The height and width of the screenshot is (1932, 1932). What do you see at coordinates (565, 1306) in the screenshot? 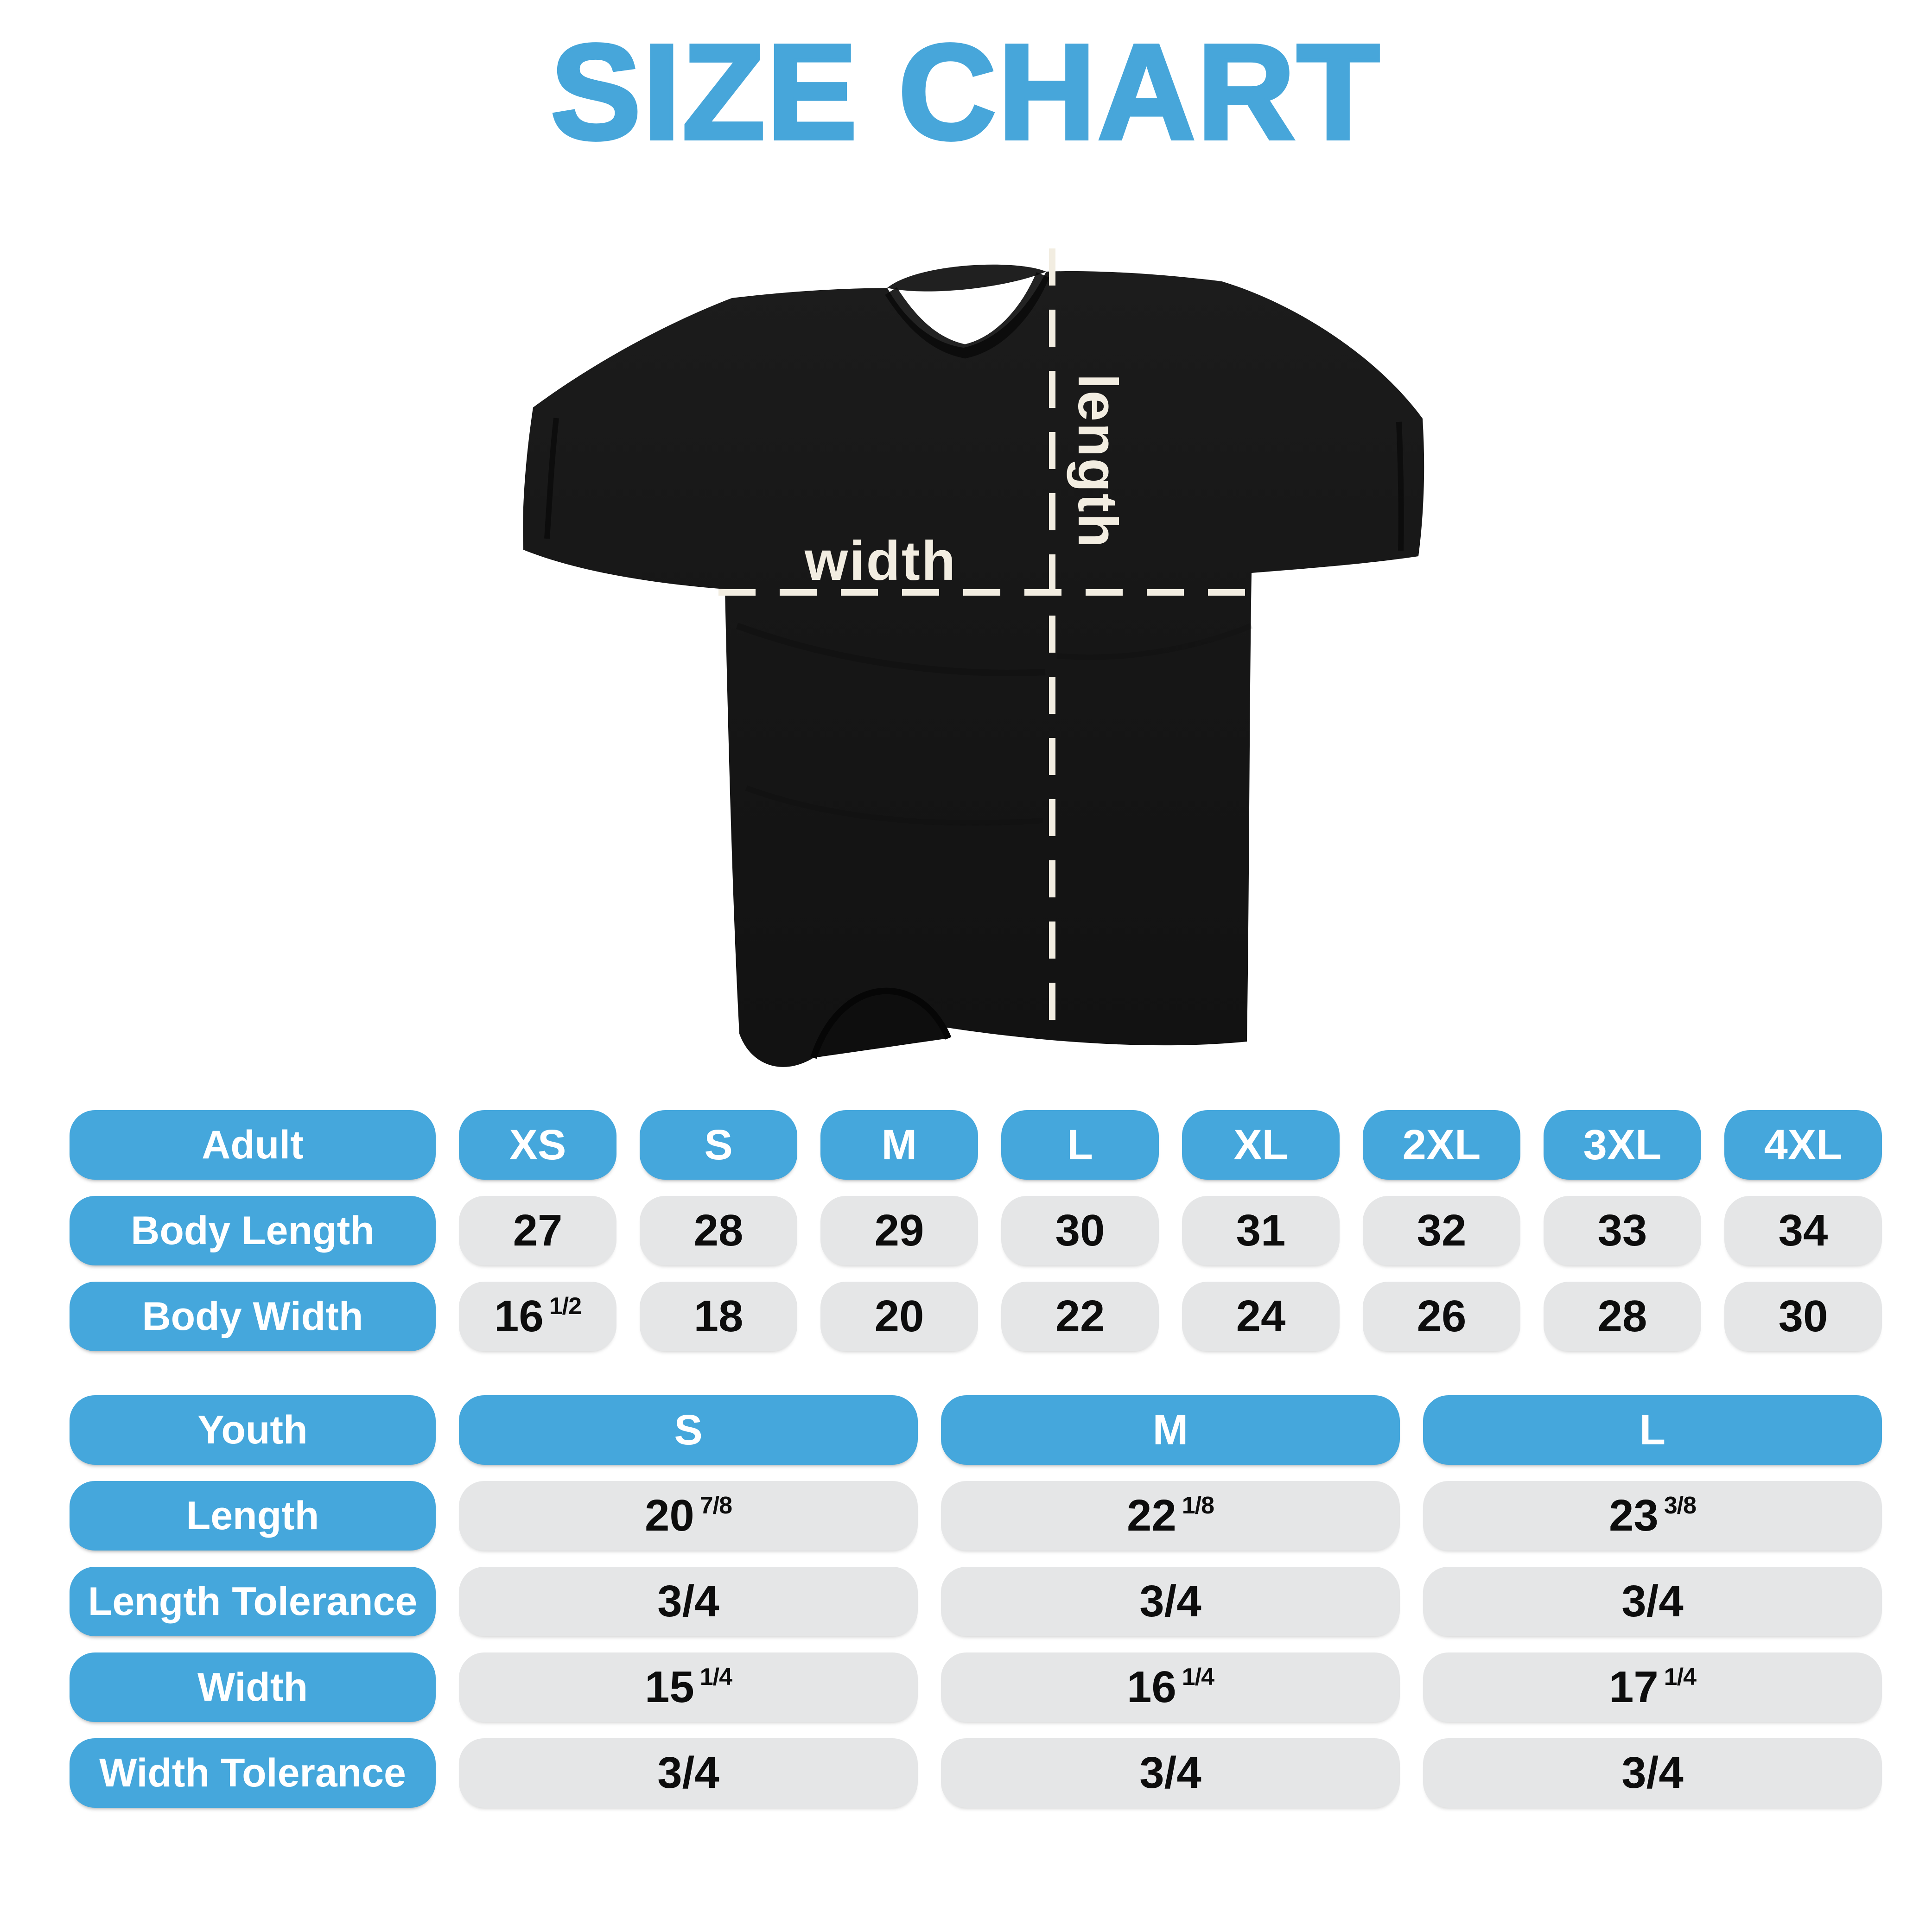
I see `value-fraction: 1/2` at bounding box center [565, 1306].